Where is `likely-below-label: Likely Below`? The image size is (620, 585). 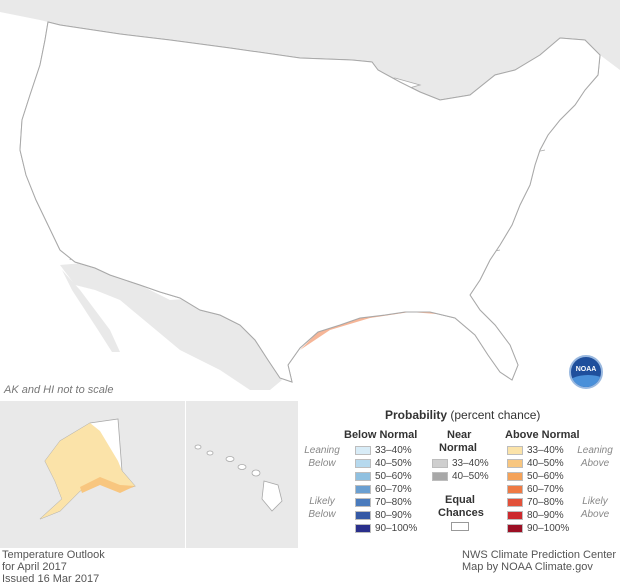 likely-below-label: Likely Below is located at coordinates (322, 508).